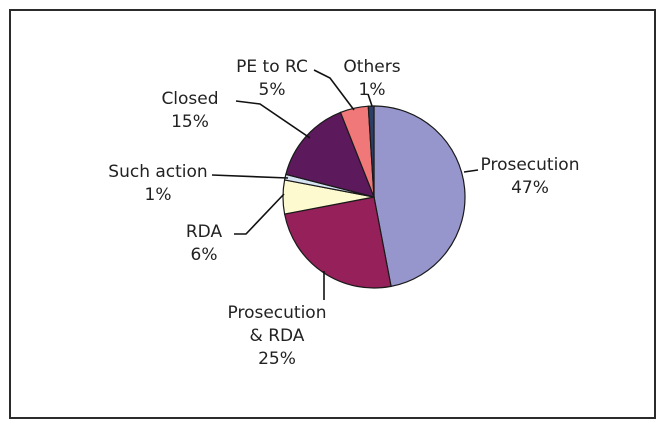  I want to click on slice-label-prosecution: Prosecution 47%, so click(530, 176).